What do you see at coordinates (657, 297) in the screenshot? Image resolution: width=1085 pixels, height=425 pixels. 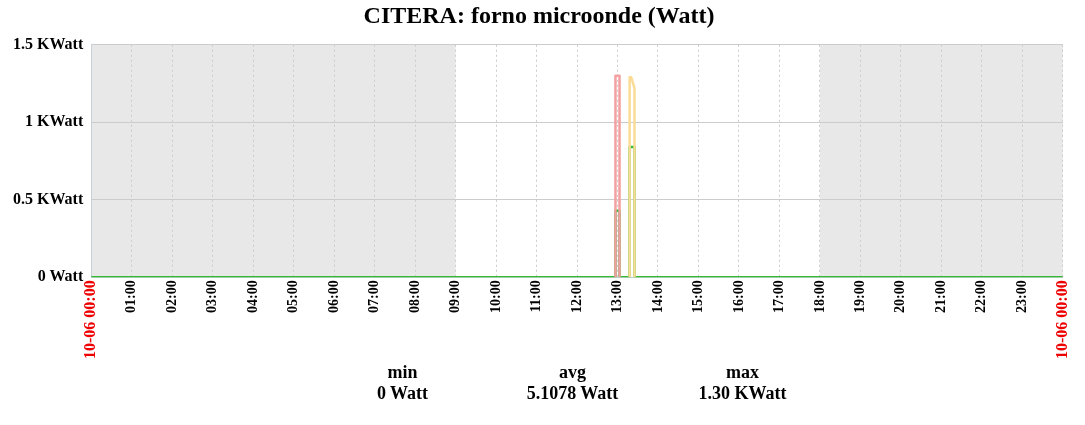 I see `x-tick-label: 14:00` at bounding box center [657, 297].